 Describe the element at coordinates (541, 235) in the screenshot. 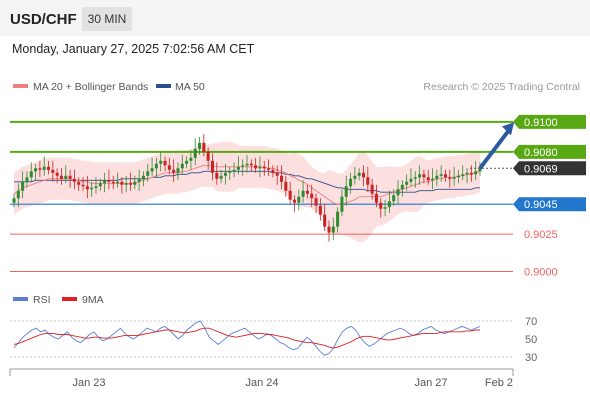

I see `level-label-minor: 0.9025` at that location.